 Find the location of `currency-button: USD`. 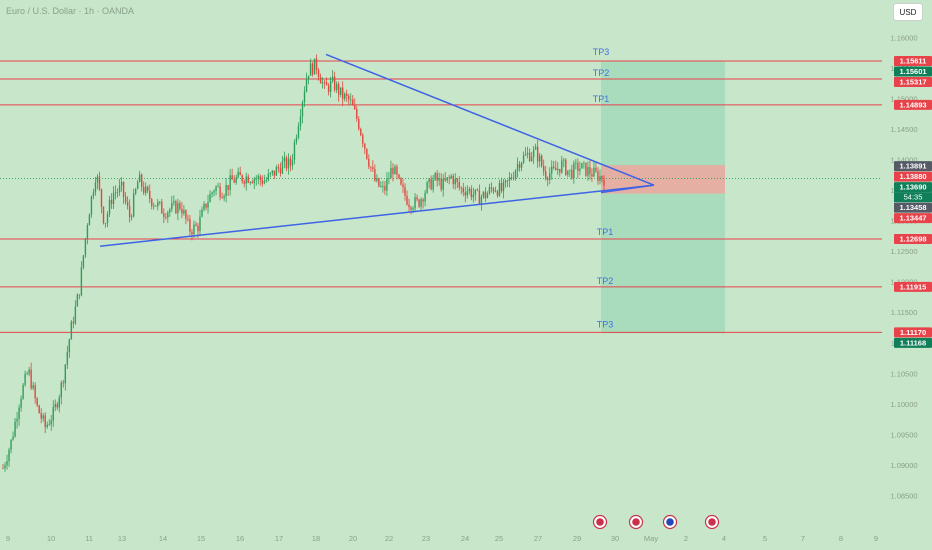

currency-button: USD is located at coordinates (908, 12).